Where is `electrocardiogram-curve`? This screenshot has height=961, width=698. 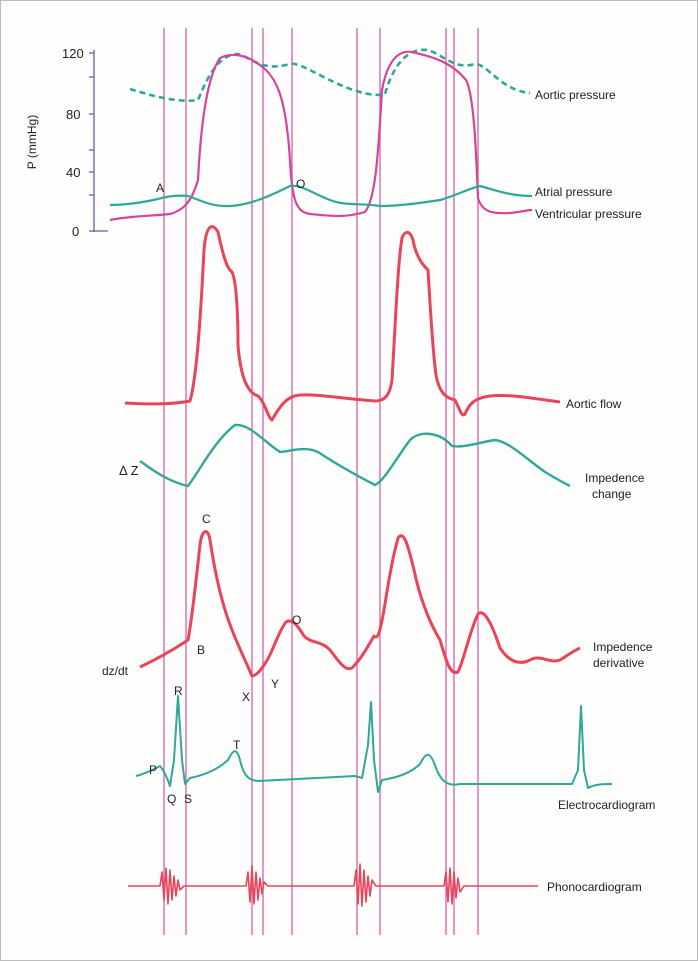 electrocardiogram-curve is located at coordinates (374, 744).